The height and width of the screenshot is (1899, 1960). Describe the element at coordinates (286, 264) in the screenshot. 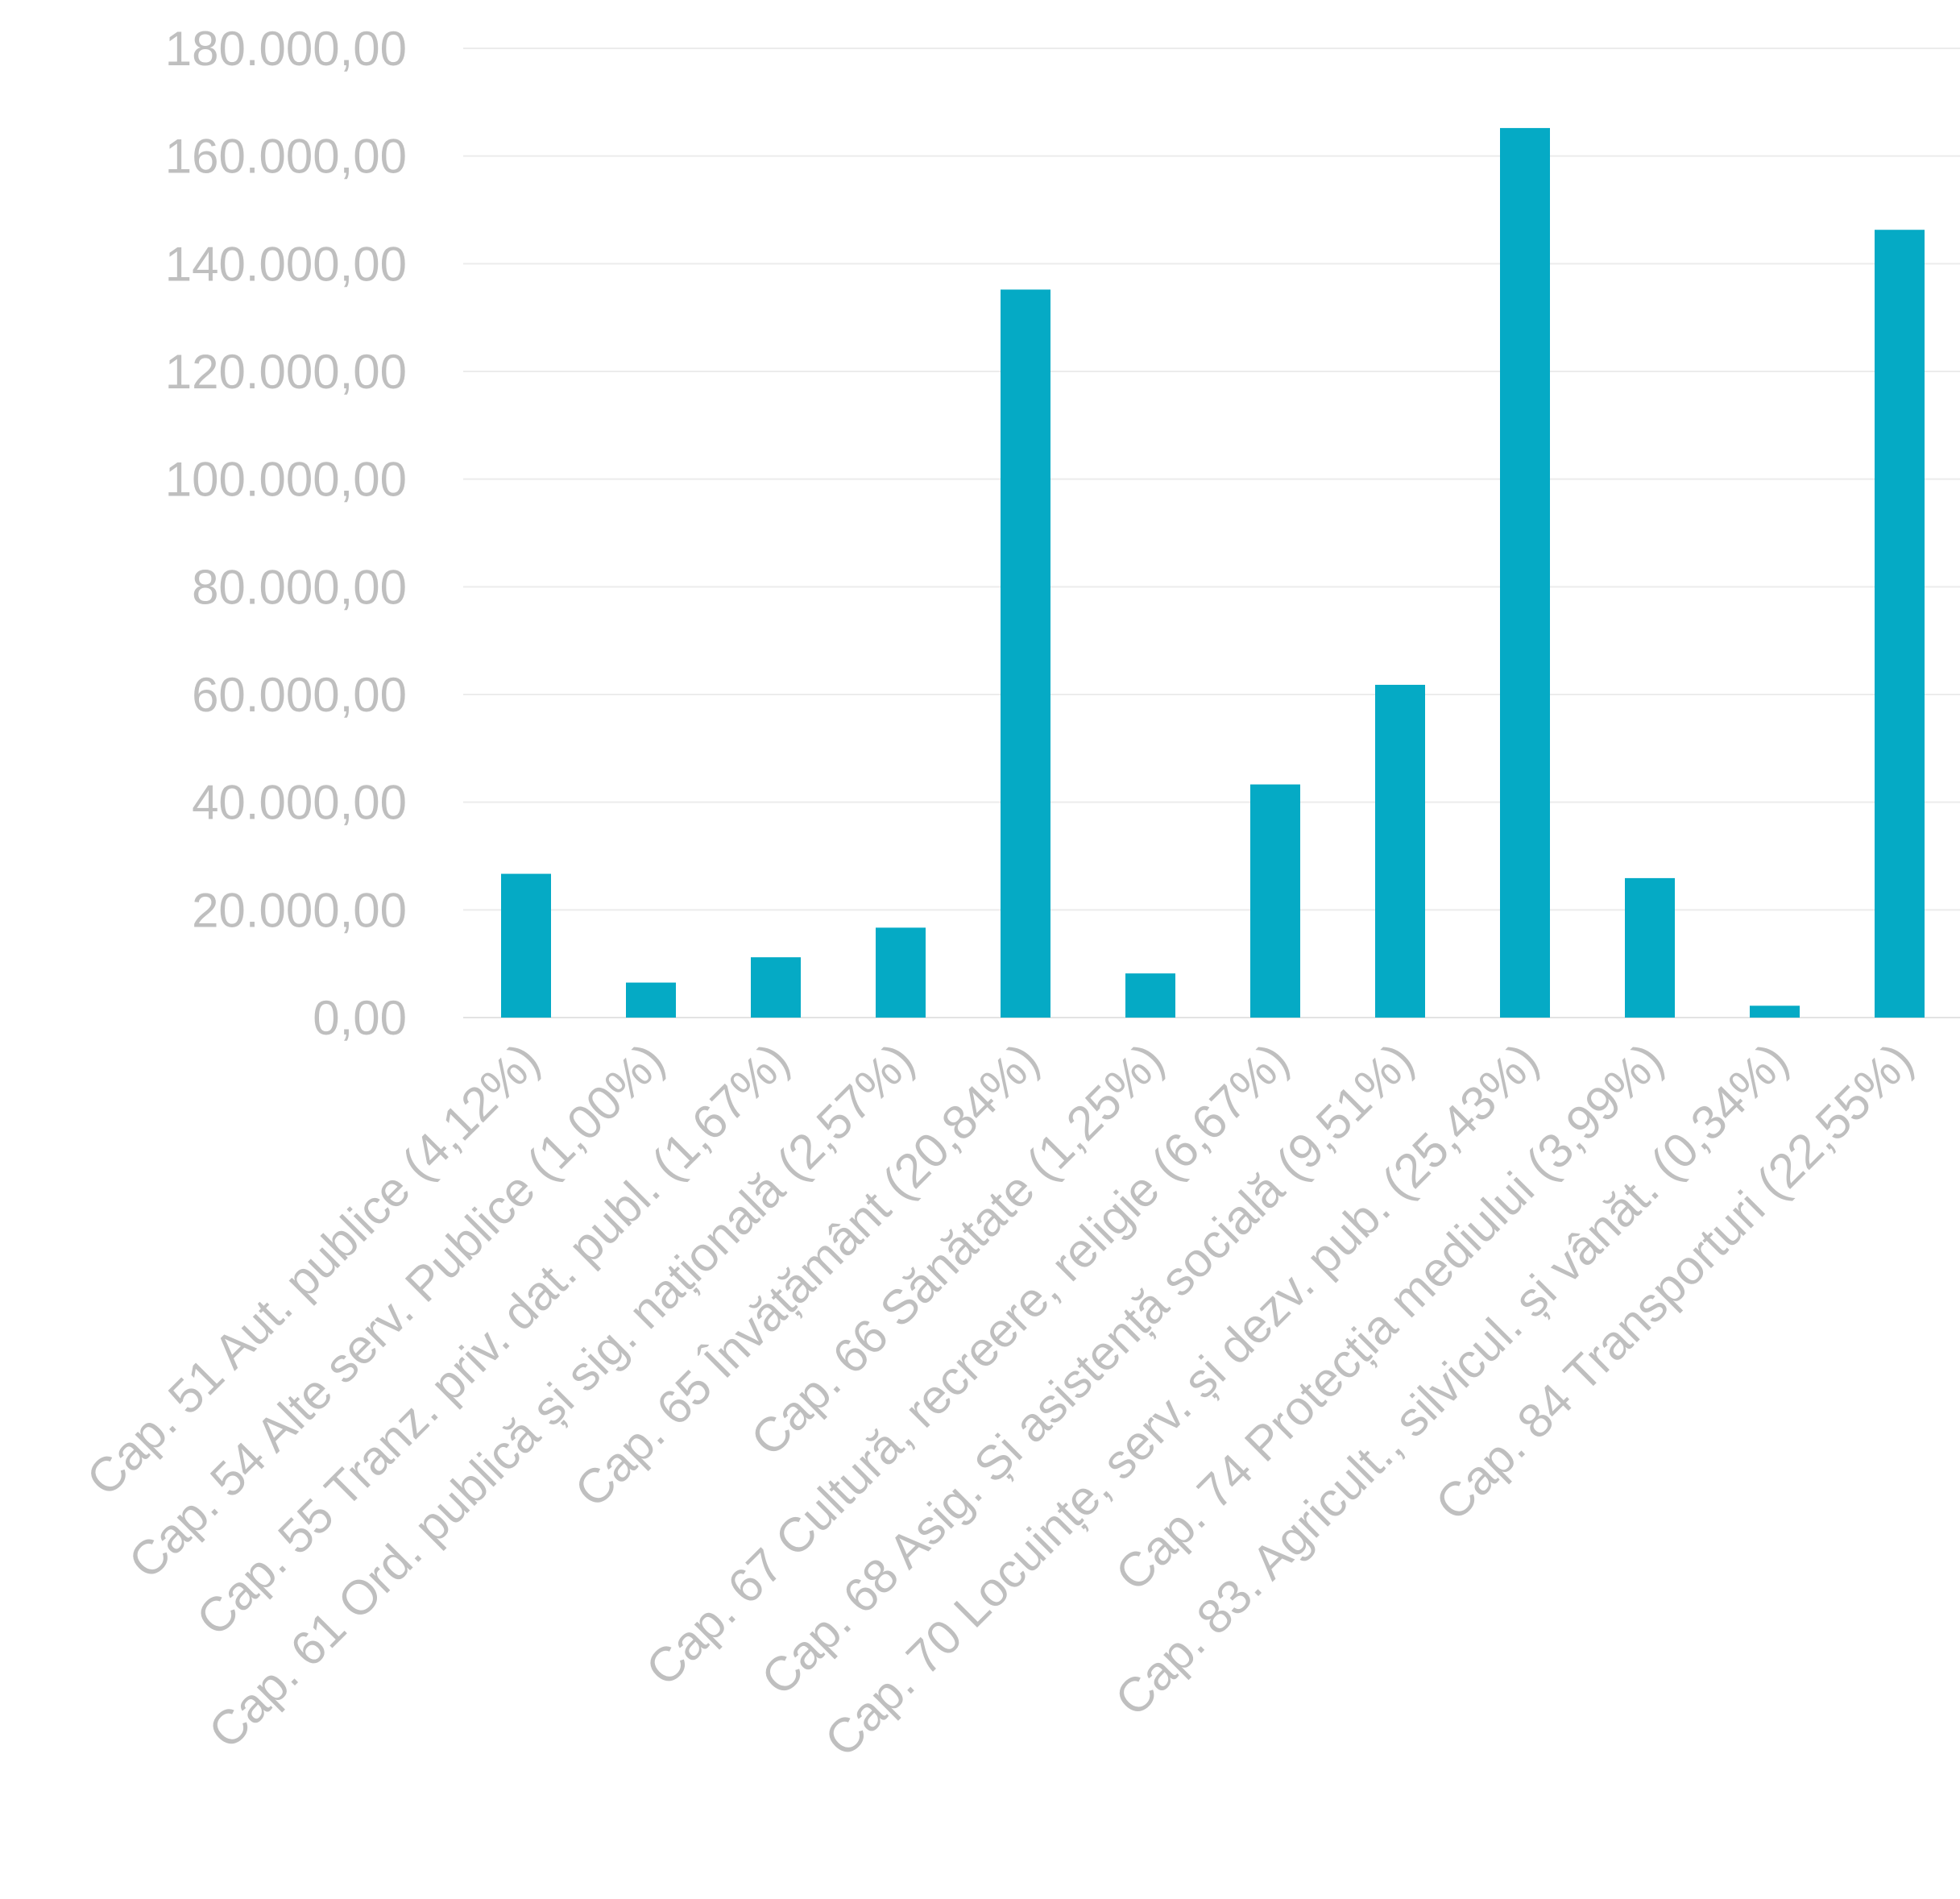

I see `y-tick-label: 140.000,00` at that location.